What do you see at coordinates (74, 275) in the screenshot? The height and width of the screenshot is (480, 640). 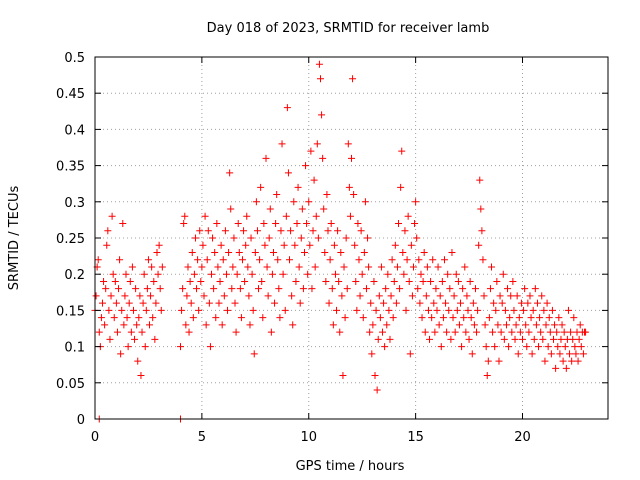 I see `y-tick-label: 0.2` at bounding box center [74, 275].